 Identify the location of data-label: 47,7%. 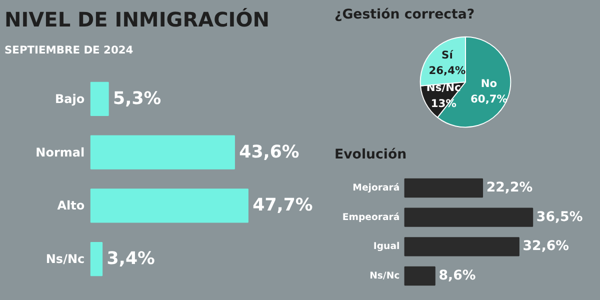
(282, 206).